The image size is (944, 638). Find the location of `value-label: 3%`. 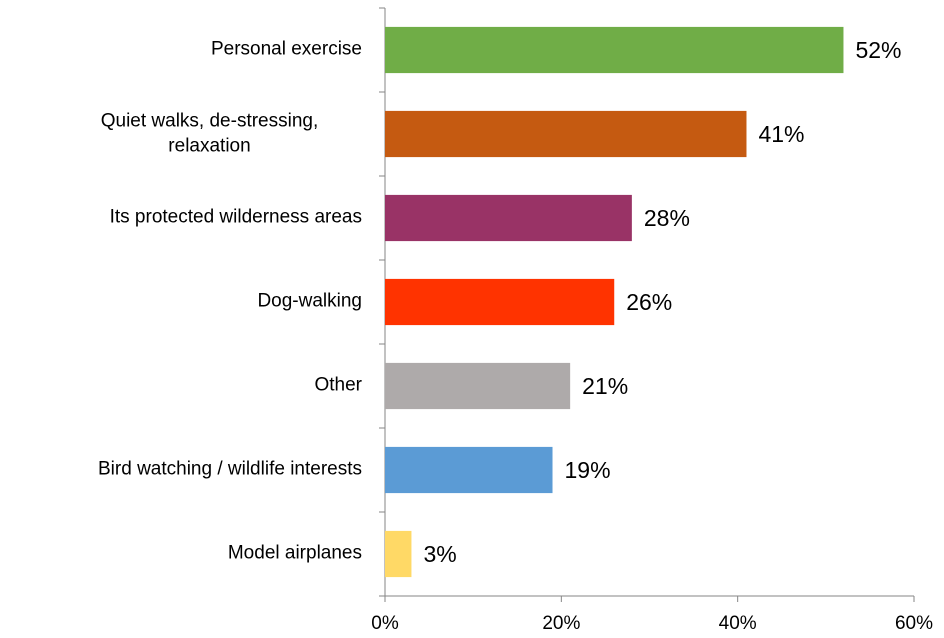

value-label: 3% is located at coordinates (439, 554).